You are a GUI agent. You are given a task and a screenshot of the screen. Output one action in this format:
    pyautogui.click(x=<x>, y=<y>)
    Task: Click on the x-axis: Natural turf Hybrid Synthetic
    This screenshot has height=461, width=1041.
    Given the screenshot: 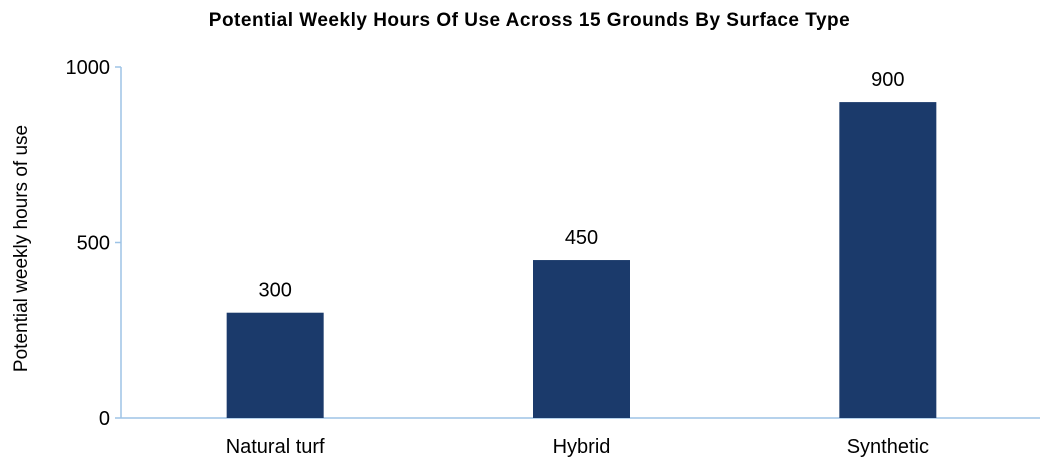 What is the action you would take?
    pyautogui.click(x=580, y=437)
    